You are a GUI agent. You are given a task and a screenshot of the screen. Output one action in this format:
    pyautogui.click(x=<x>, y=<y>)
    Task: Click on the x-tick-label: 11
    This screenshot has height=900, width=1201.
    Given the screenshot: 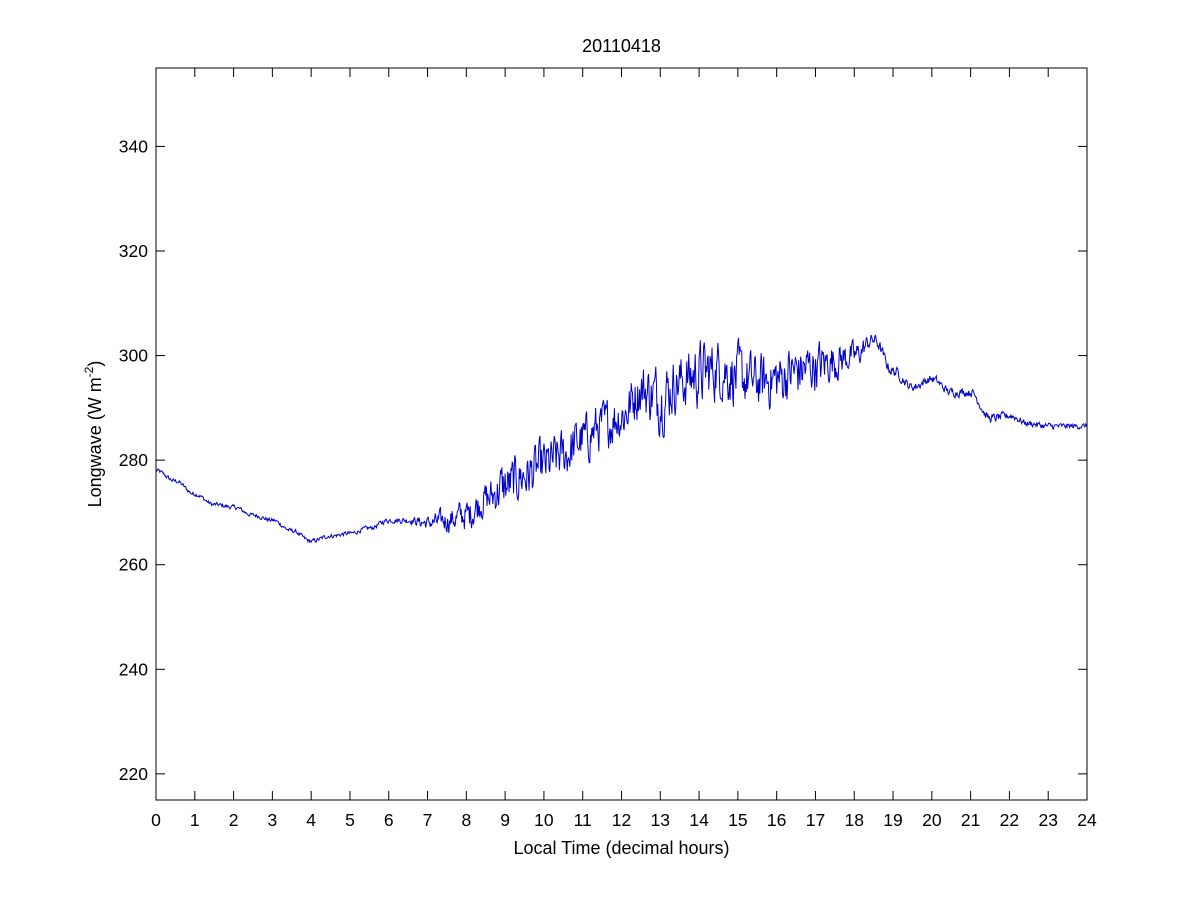 What is the action you would take?
    pyautogui.click(x=583, y=820)
    